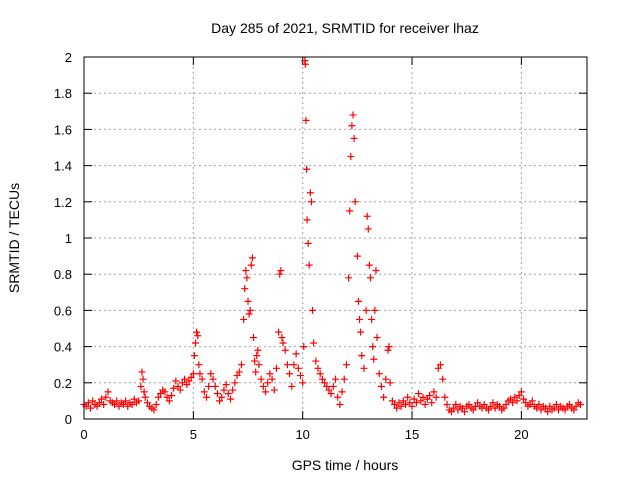 This screenshot has height=480, width=640. What do you see at coordinates (345, 465) in the screenshot?
I see `x-axis-label: GPS time / hours` at bounding box center [345, 465].